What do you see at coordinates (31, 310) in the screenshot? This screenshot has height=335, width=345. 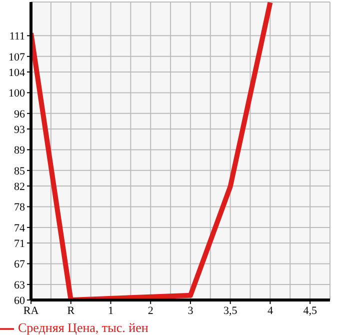 I see `x-tick-label: RA` at bounding box center [31, 310].